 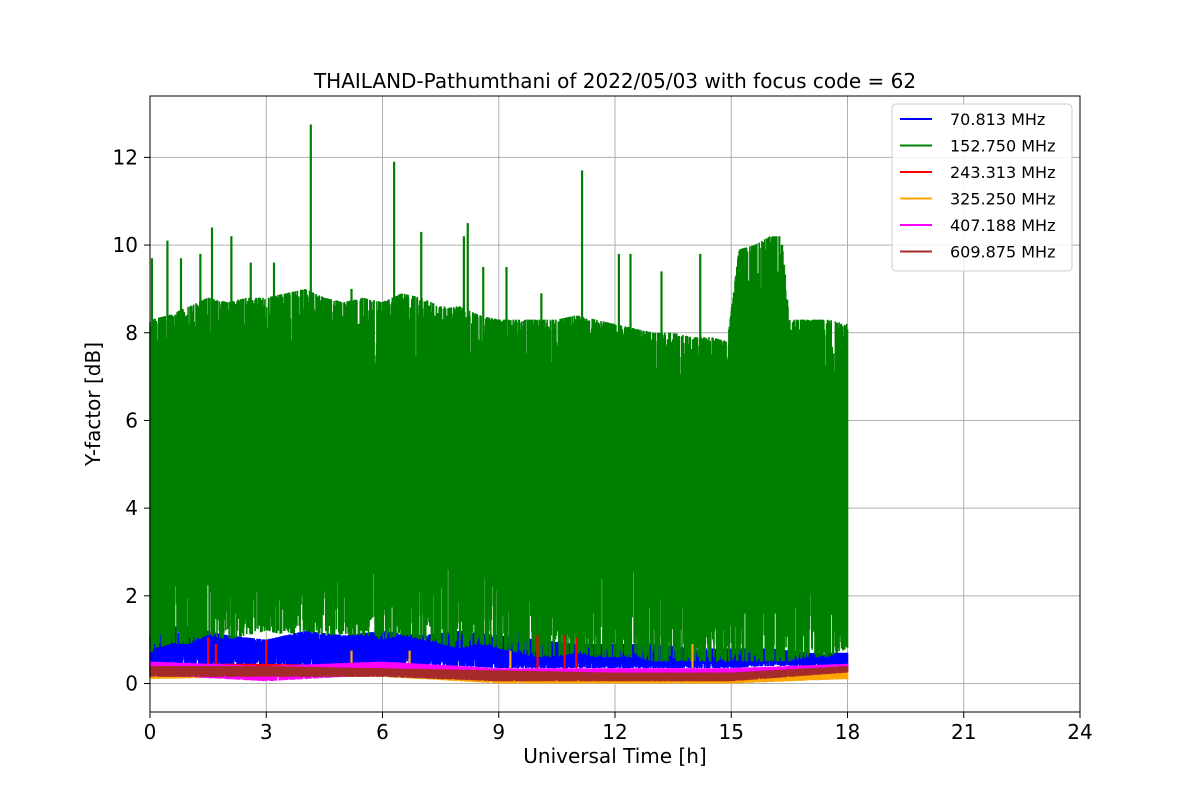 What do you see at coordinates (131, 508) in the screenshot?
I see `y-tick-label: 4` at bounding box center [131, 508].